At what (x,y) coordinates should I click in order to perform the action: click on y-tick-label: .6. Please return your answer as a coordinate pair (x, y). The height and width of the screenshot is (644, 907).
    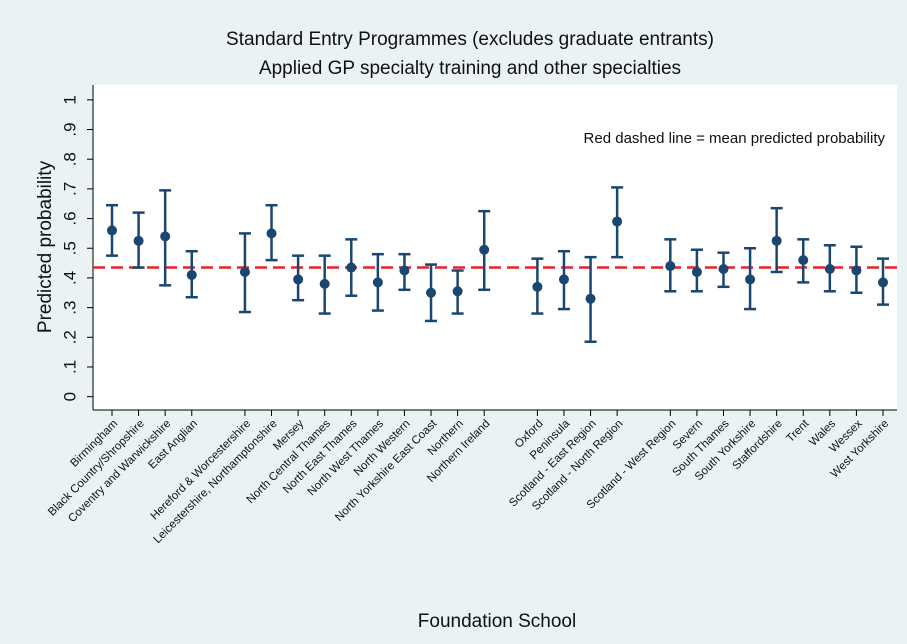
    Looking at the image, I should click on (69, 218).